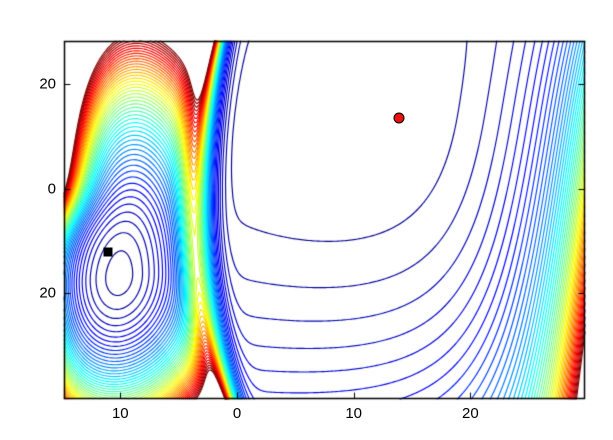  Describe the element at coordinates (399, 118) in the screenshot. I see `marker-red-circle` at that location.